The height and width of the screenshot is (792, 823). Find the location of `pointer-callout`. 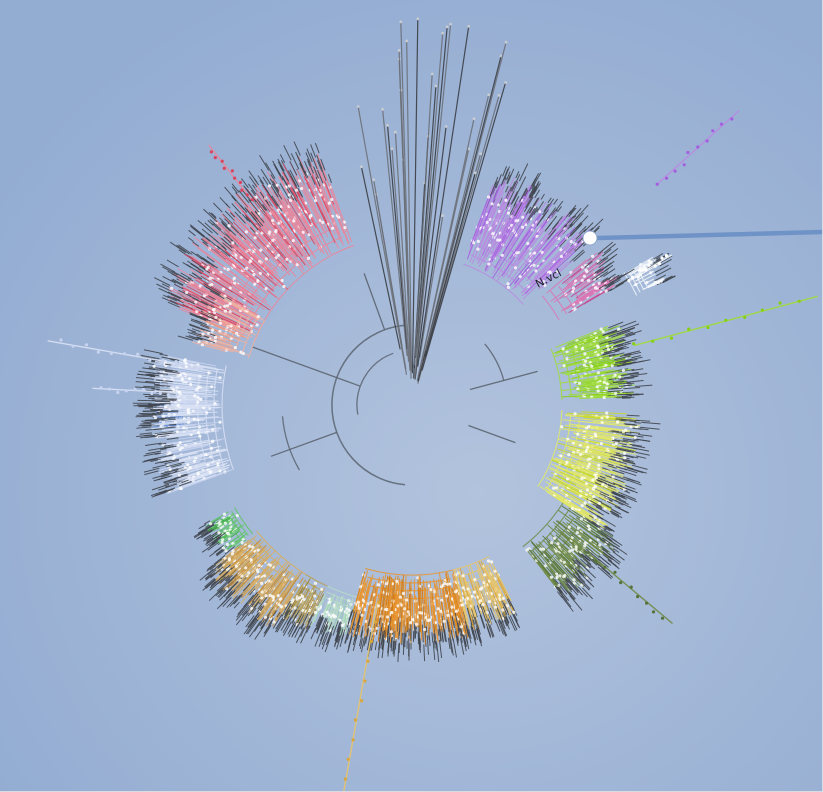

pointer-callout is located at coordinates (702, 237).